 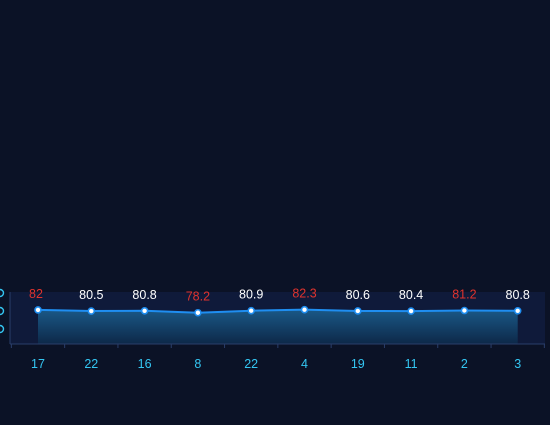 What do you see at coordinates (304, 364) in the screenshot?
I see `x-tick-label-5: 4` at bounding box center [304, 364].